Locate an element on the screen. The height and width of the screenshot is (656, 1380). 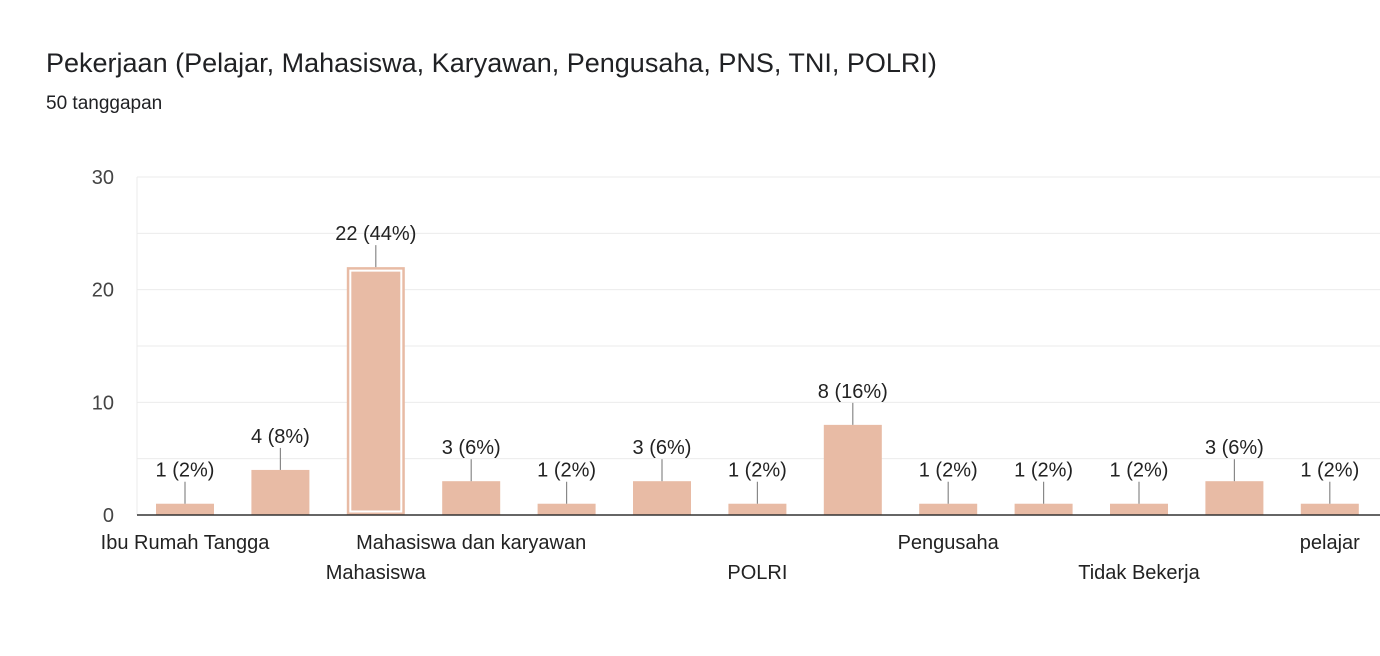
bar-highlight-outline is located at coordinates (376, 391).